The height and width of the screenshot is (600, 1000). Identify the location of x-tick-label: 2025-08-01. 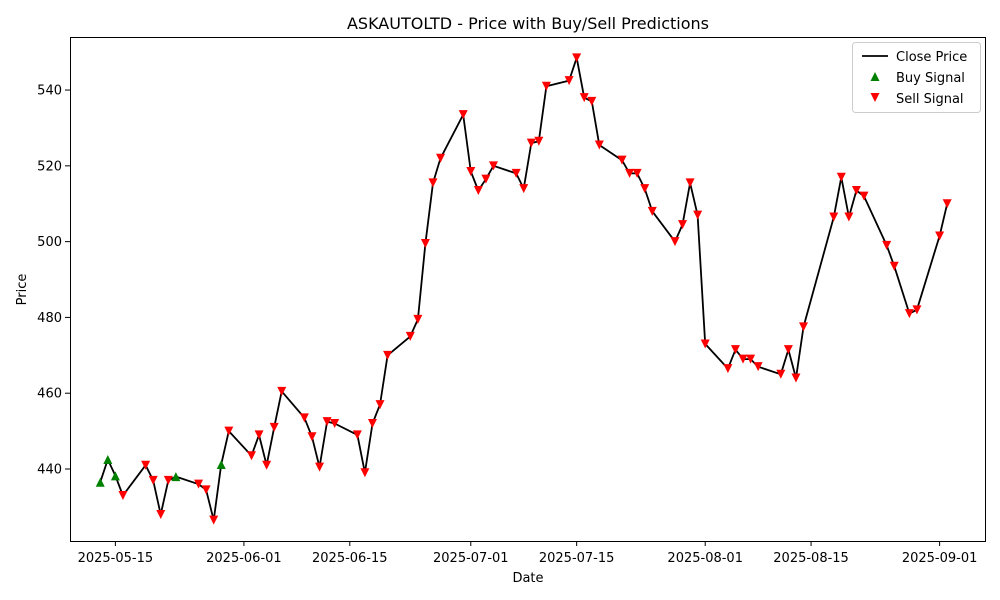
(705, 558).